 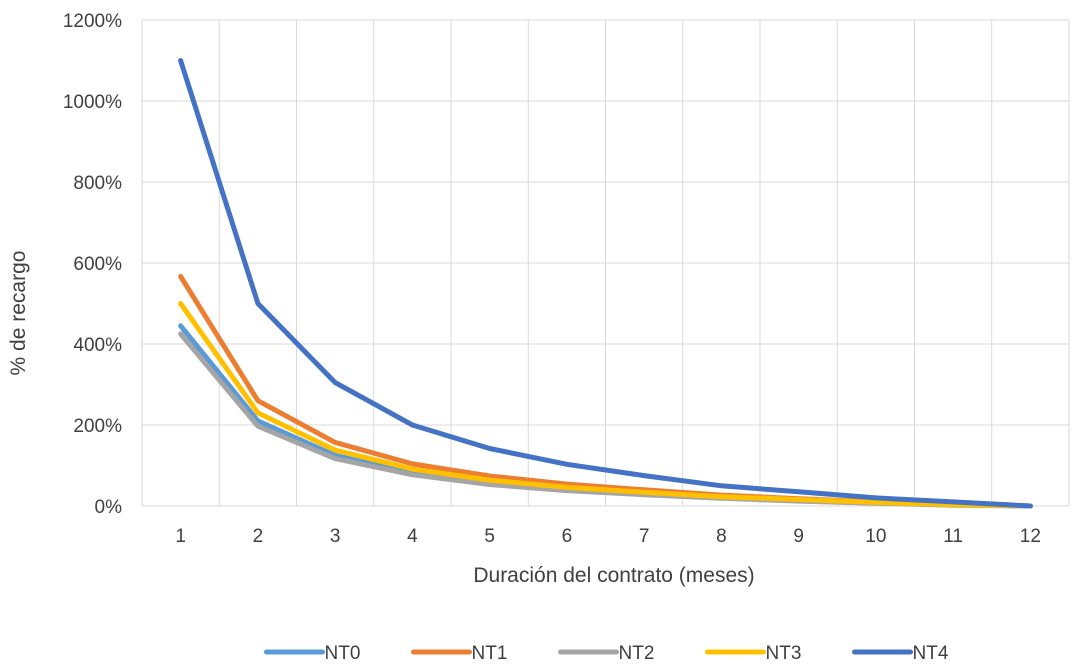 What do you see at coordinates (92, 102) in the screenshot?
I see `y-tick-label: 1000%` at bounding box center [92, 102].